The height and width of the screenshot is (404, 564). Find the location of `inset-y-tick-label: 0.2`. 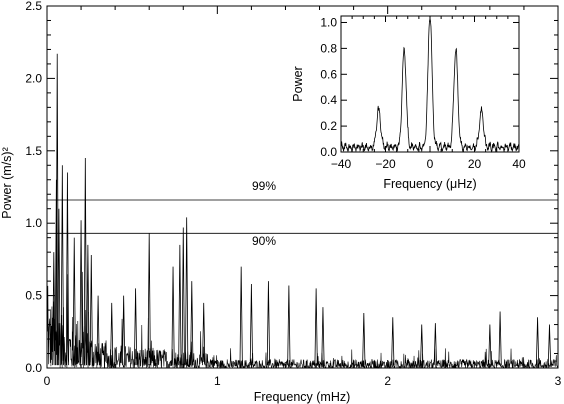

inset-y-tick-label: 0.2 is located at coordinates (328, 126).